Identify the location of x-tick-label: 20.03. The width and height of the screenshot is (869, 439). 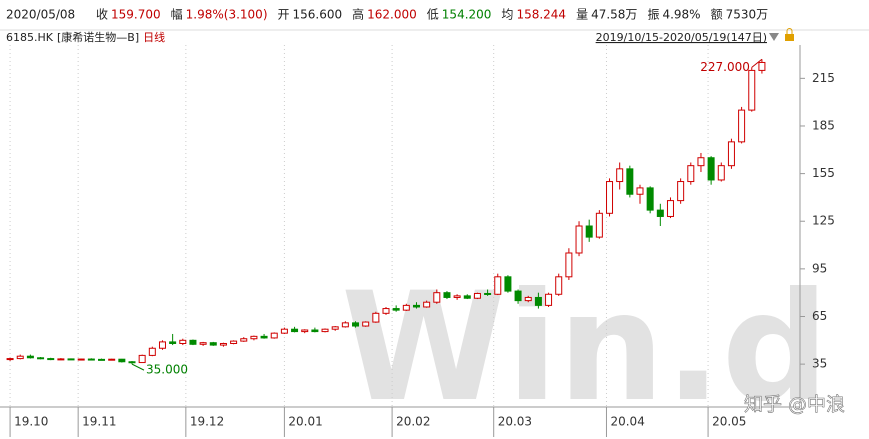
(515, 422).